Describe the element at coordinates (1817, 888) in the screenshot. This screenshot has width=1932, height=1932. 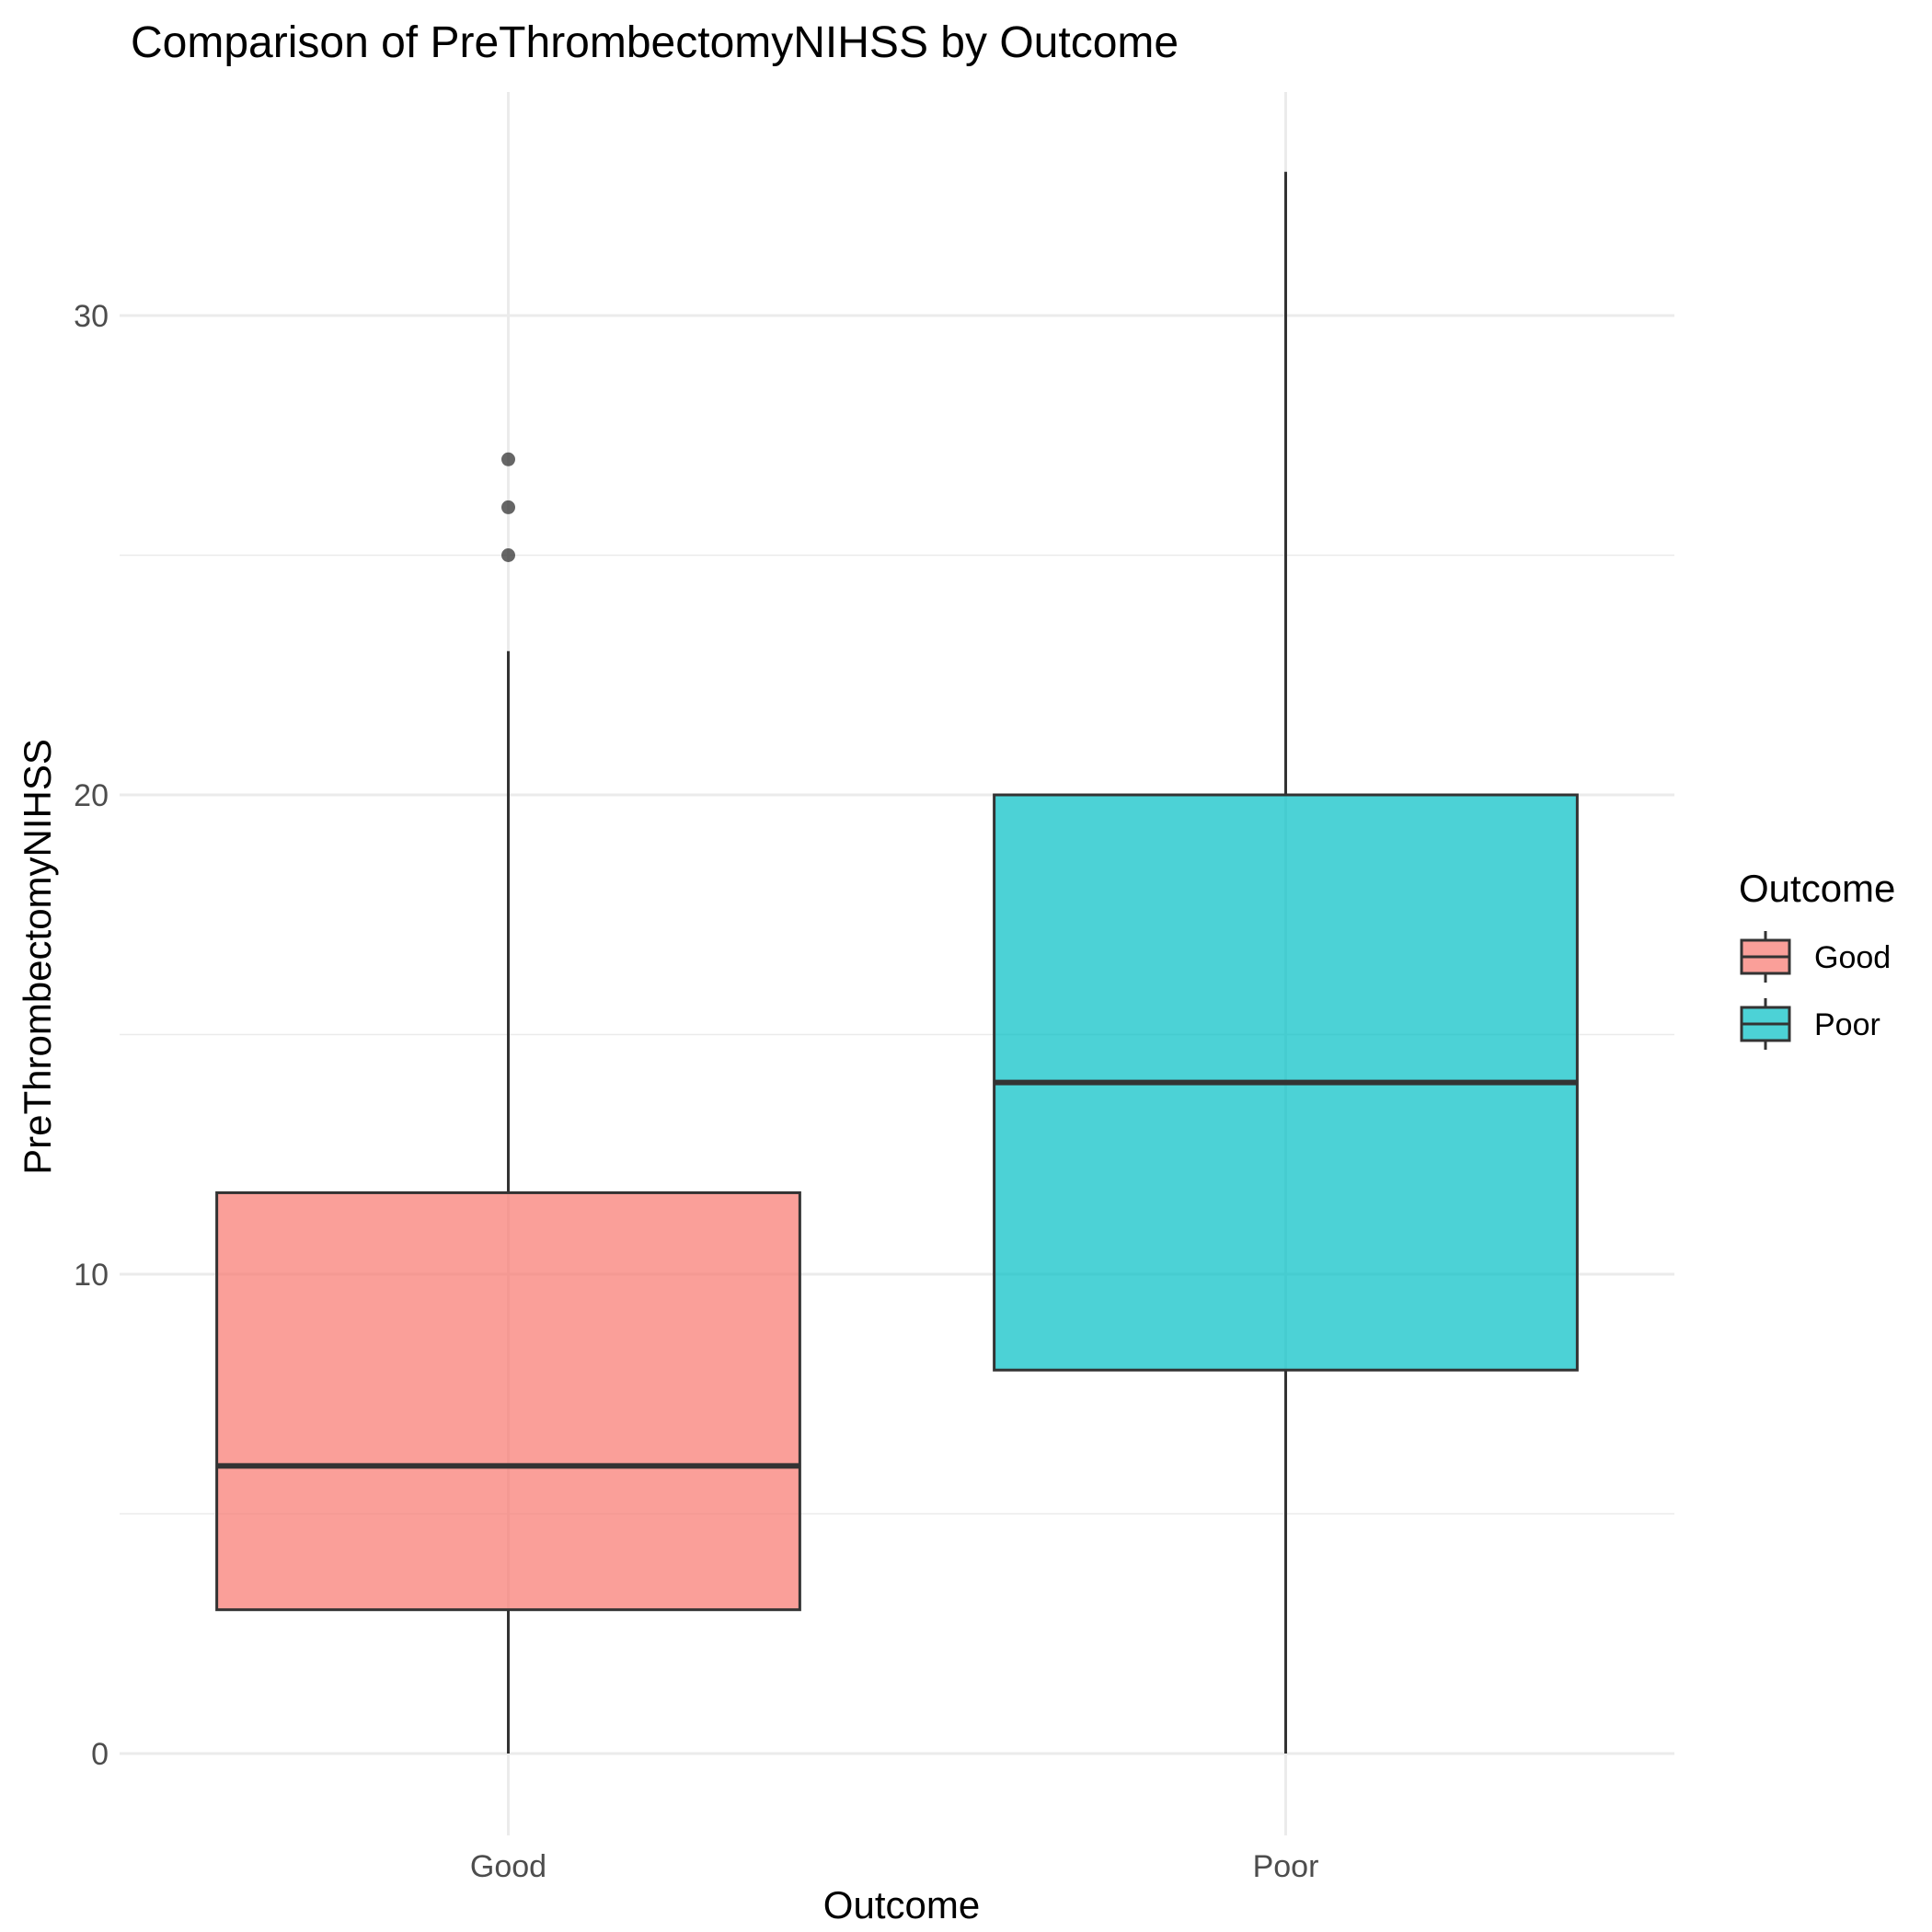
I see `legend-title: Outcome` at that location.